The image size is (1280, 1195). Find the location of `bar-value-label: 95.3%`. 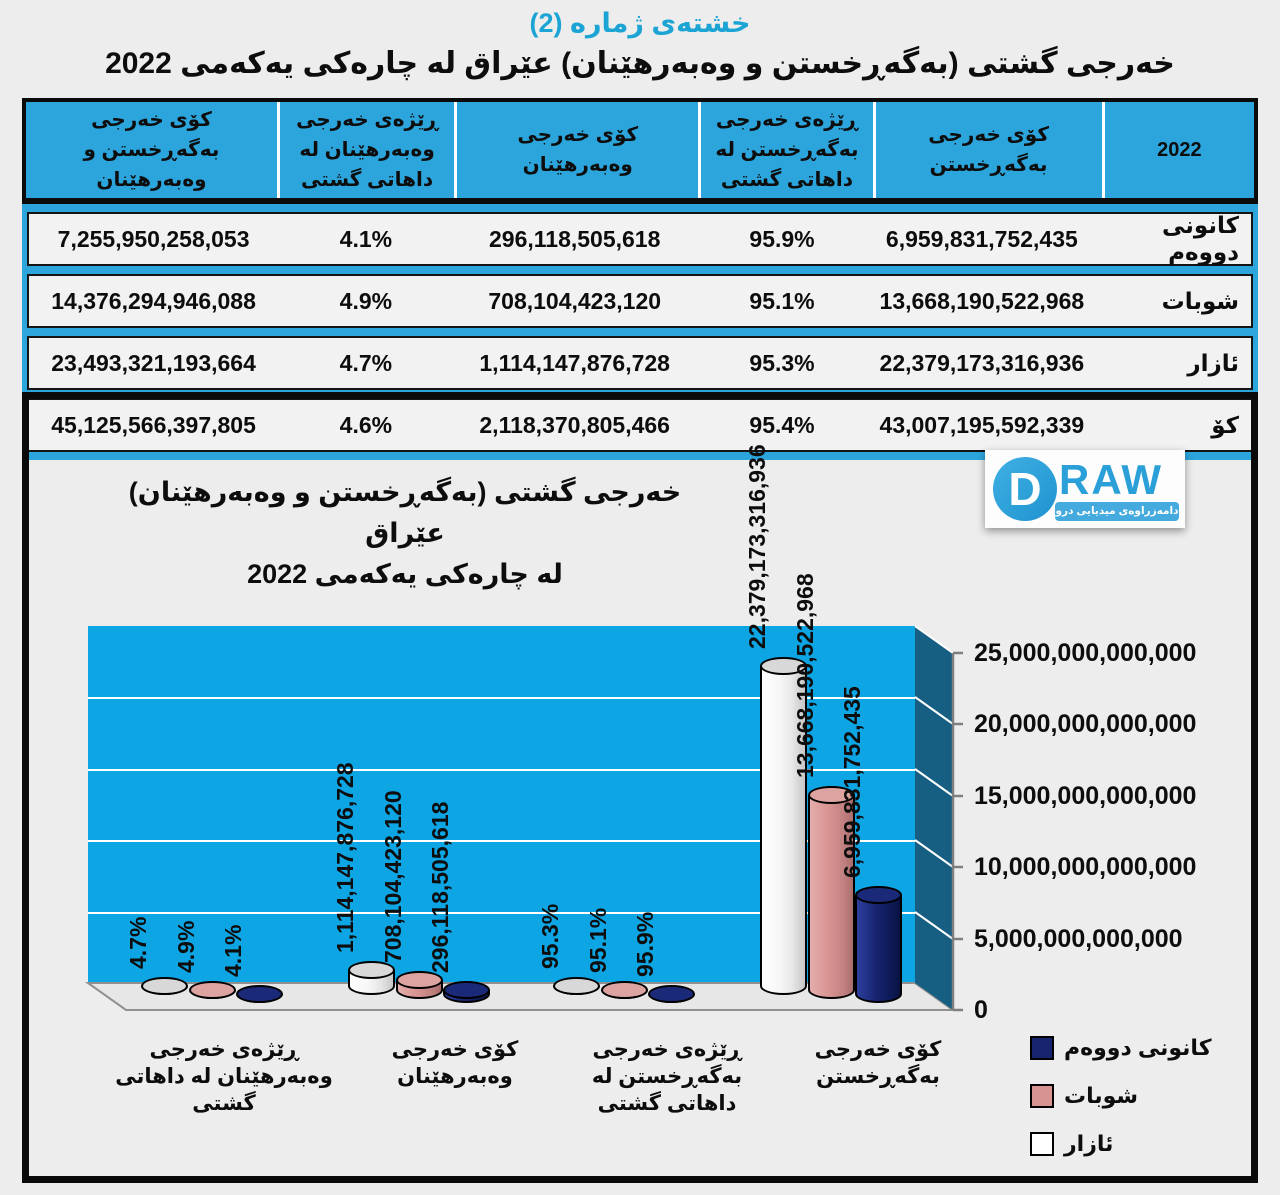

bar-value-label: 95.3% is located at coordinates (549, 936).